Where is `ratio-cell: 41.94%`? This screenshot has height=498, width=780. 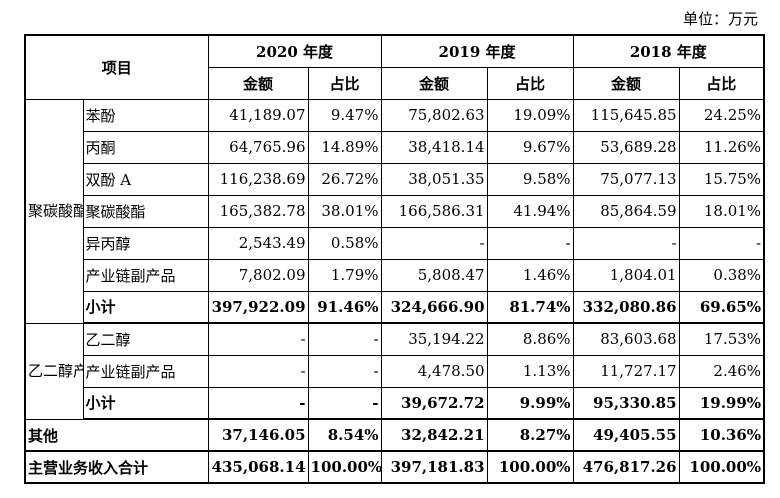 ratio-cell: 41.94% is located at coordinates (530, 211).